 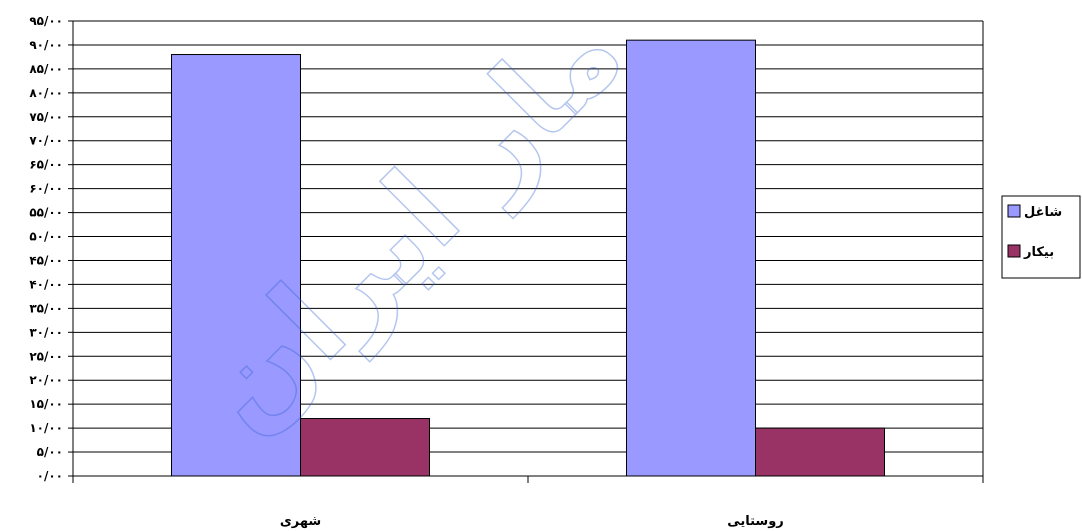 What do you see at coordinates (46, 308) in the screenshot?
I see `y-tick-label: ۳۵/۰۰` at bounding box center [46, 308].